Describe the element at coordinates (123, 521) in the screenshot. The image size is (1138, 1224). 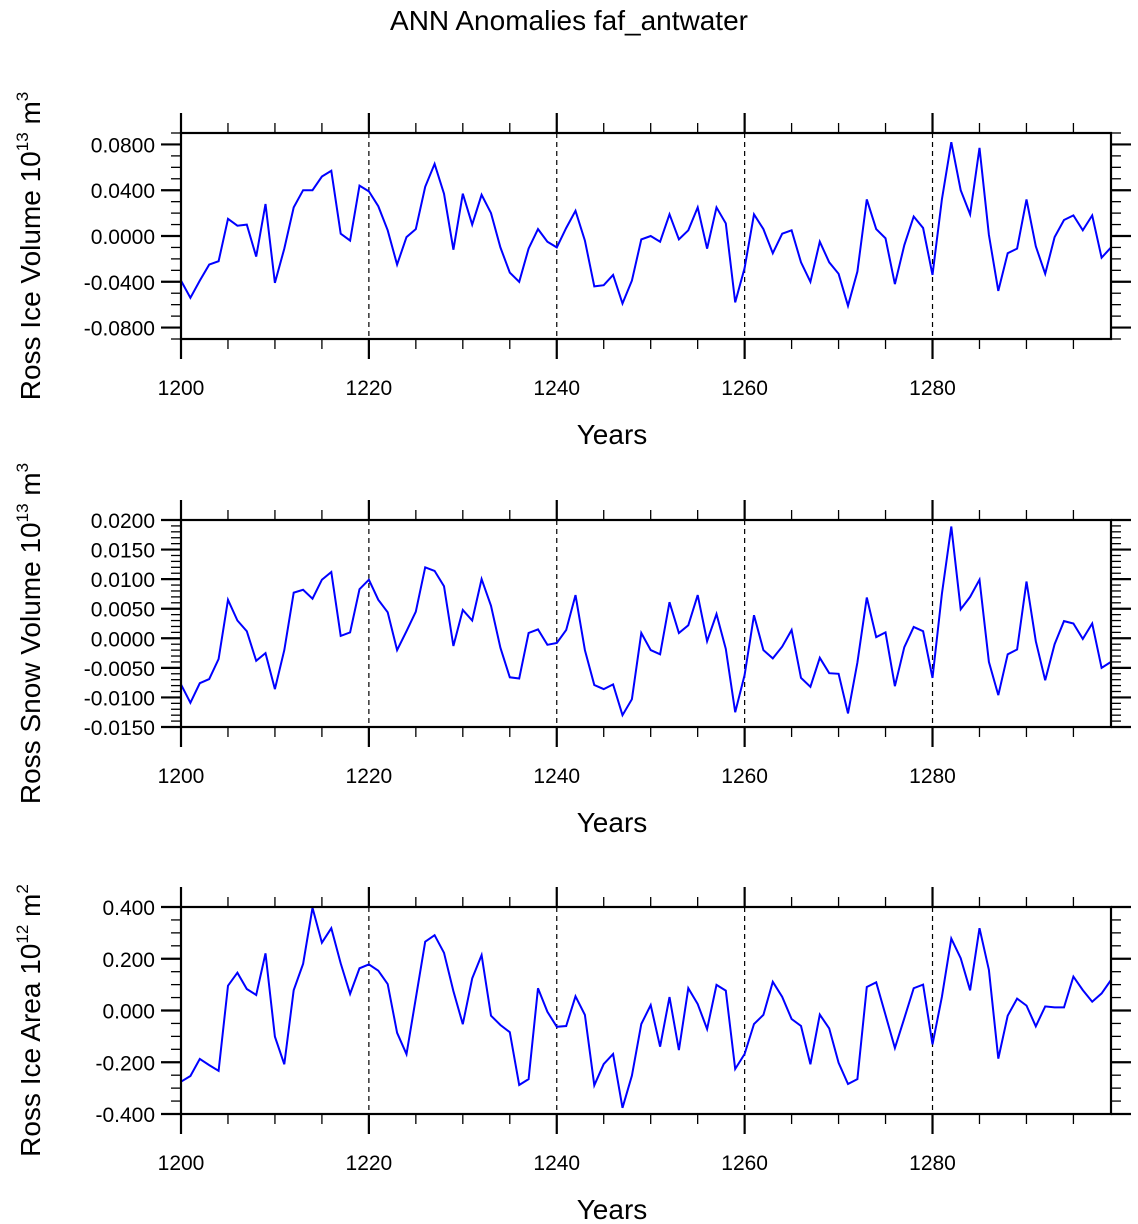
I see `y-tick-label: 0.0200` at that location.